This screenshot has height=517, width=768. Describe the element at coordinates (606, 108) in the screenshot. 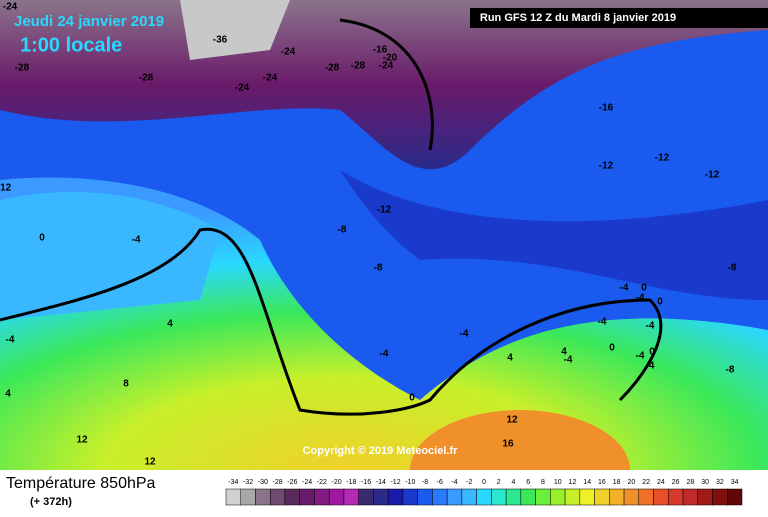

I see `contour-label: -16` at that location.